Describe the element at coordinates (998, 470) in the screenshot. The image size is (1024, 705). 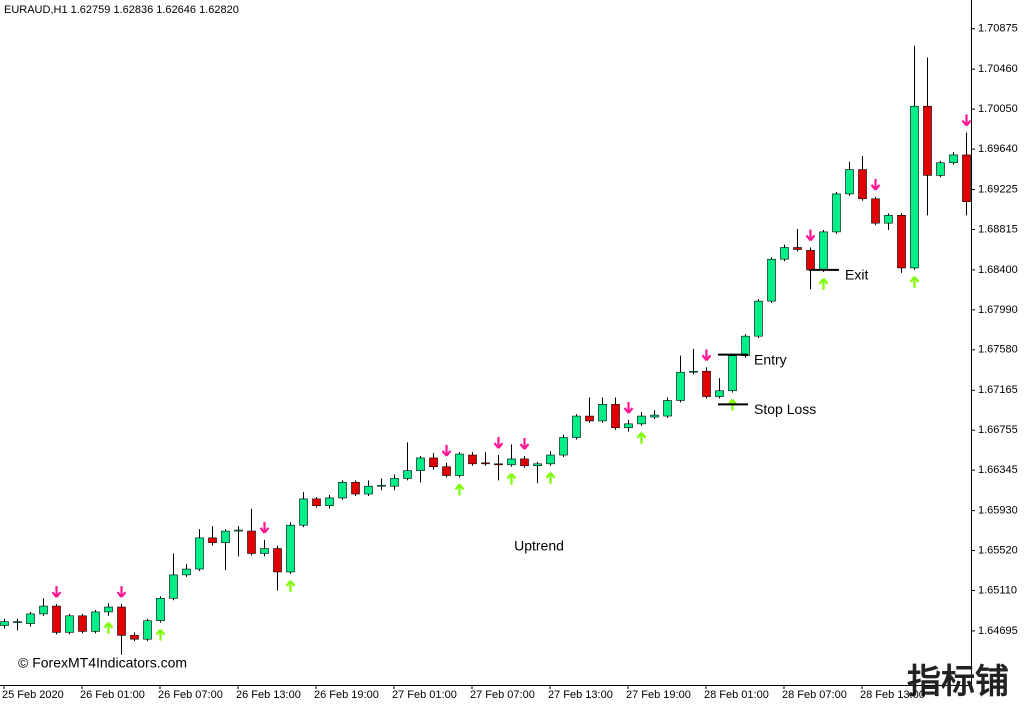
I see `y-tick-label: 1.66345` at that location.